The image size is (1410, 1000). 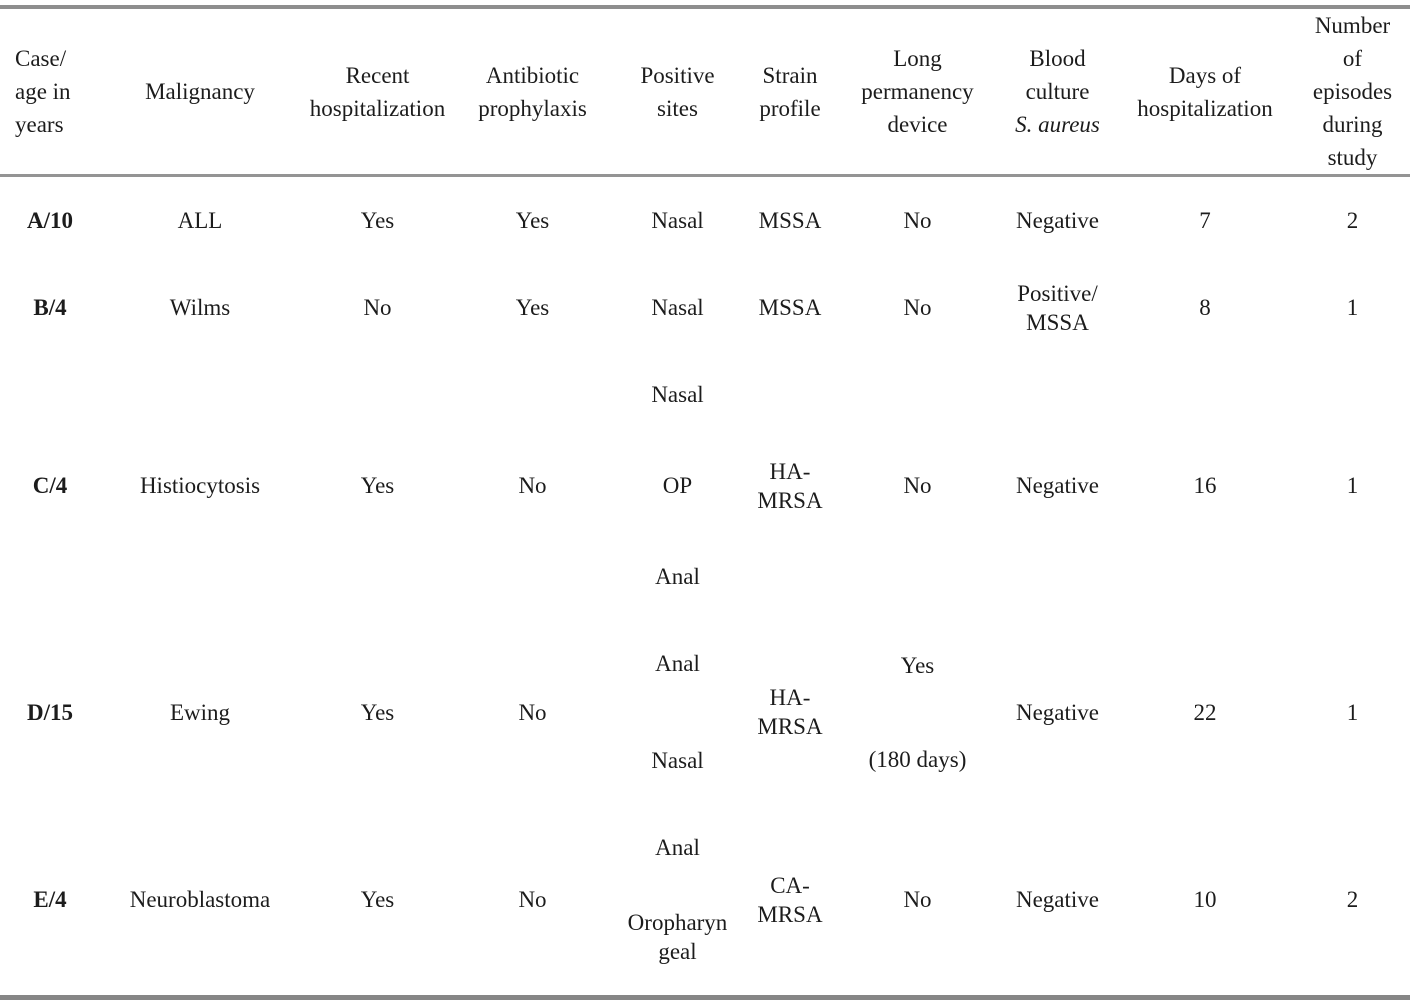 What do you see at coordinates (677, 91) in the screenshot?
I see `column-header-positive-sites: Positive sites` at bounding box center [677, 91].